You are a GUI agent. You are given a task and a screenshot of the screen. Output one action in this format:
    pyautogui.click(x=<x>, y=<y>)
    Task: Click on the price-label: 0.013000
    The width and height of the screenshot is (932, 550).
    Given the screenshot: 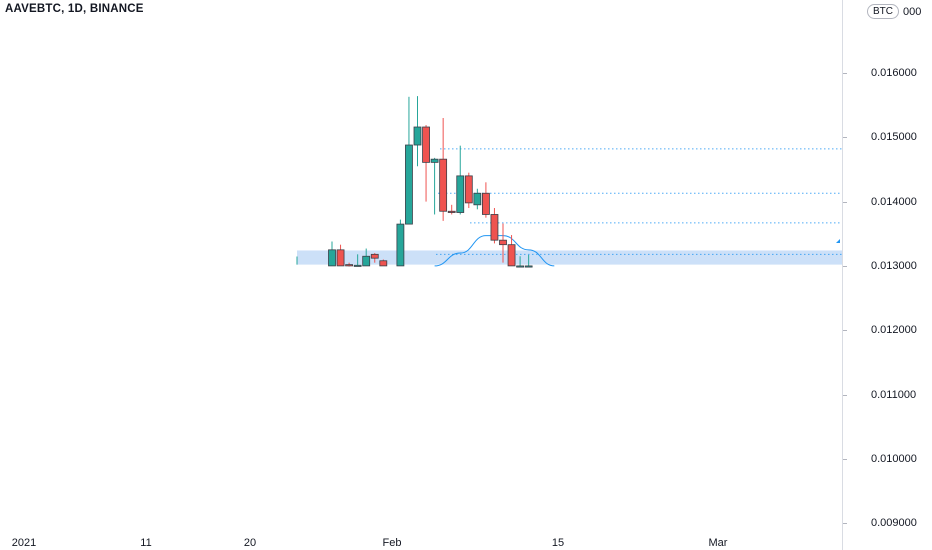 What is the action you would take?
    pyautogui.click(x=894, y=265)
    